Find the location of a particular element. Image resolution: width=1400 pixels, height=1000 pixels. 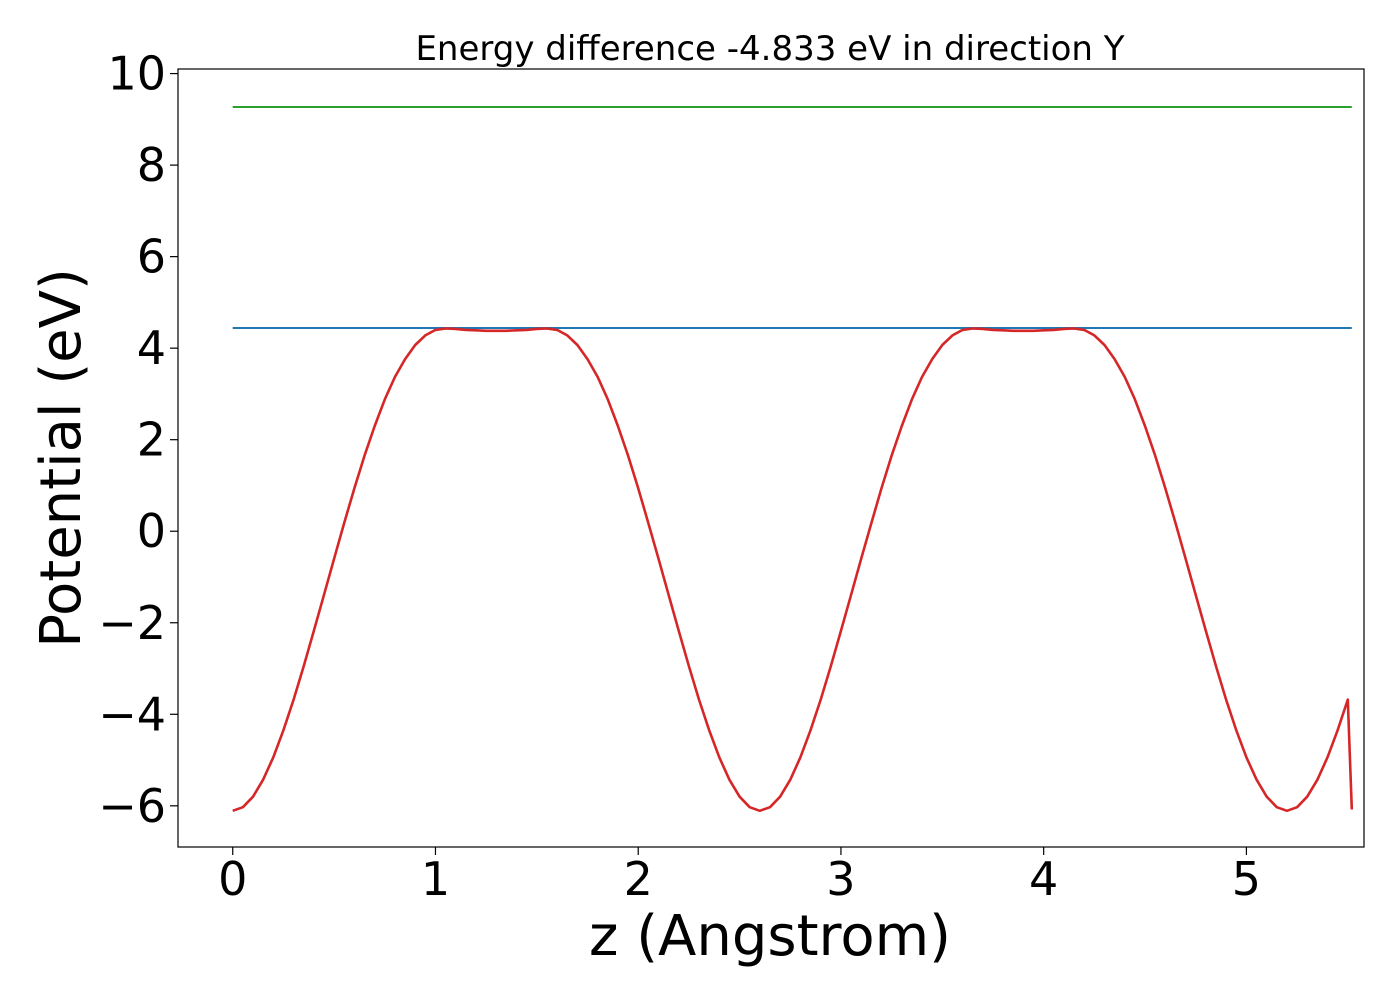

y-tick-label: −6 is located at coordinates (132, 806).